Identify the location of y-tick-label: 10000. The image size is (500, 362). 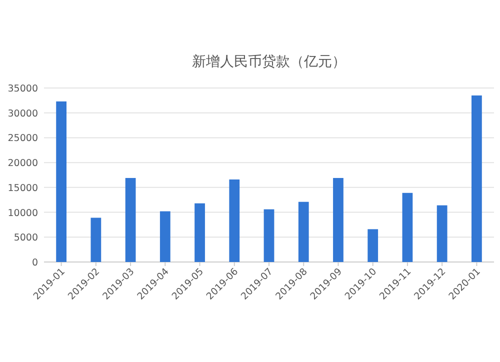
(23, 213).